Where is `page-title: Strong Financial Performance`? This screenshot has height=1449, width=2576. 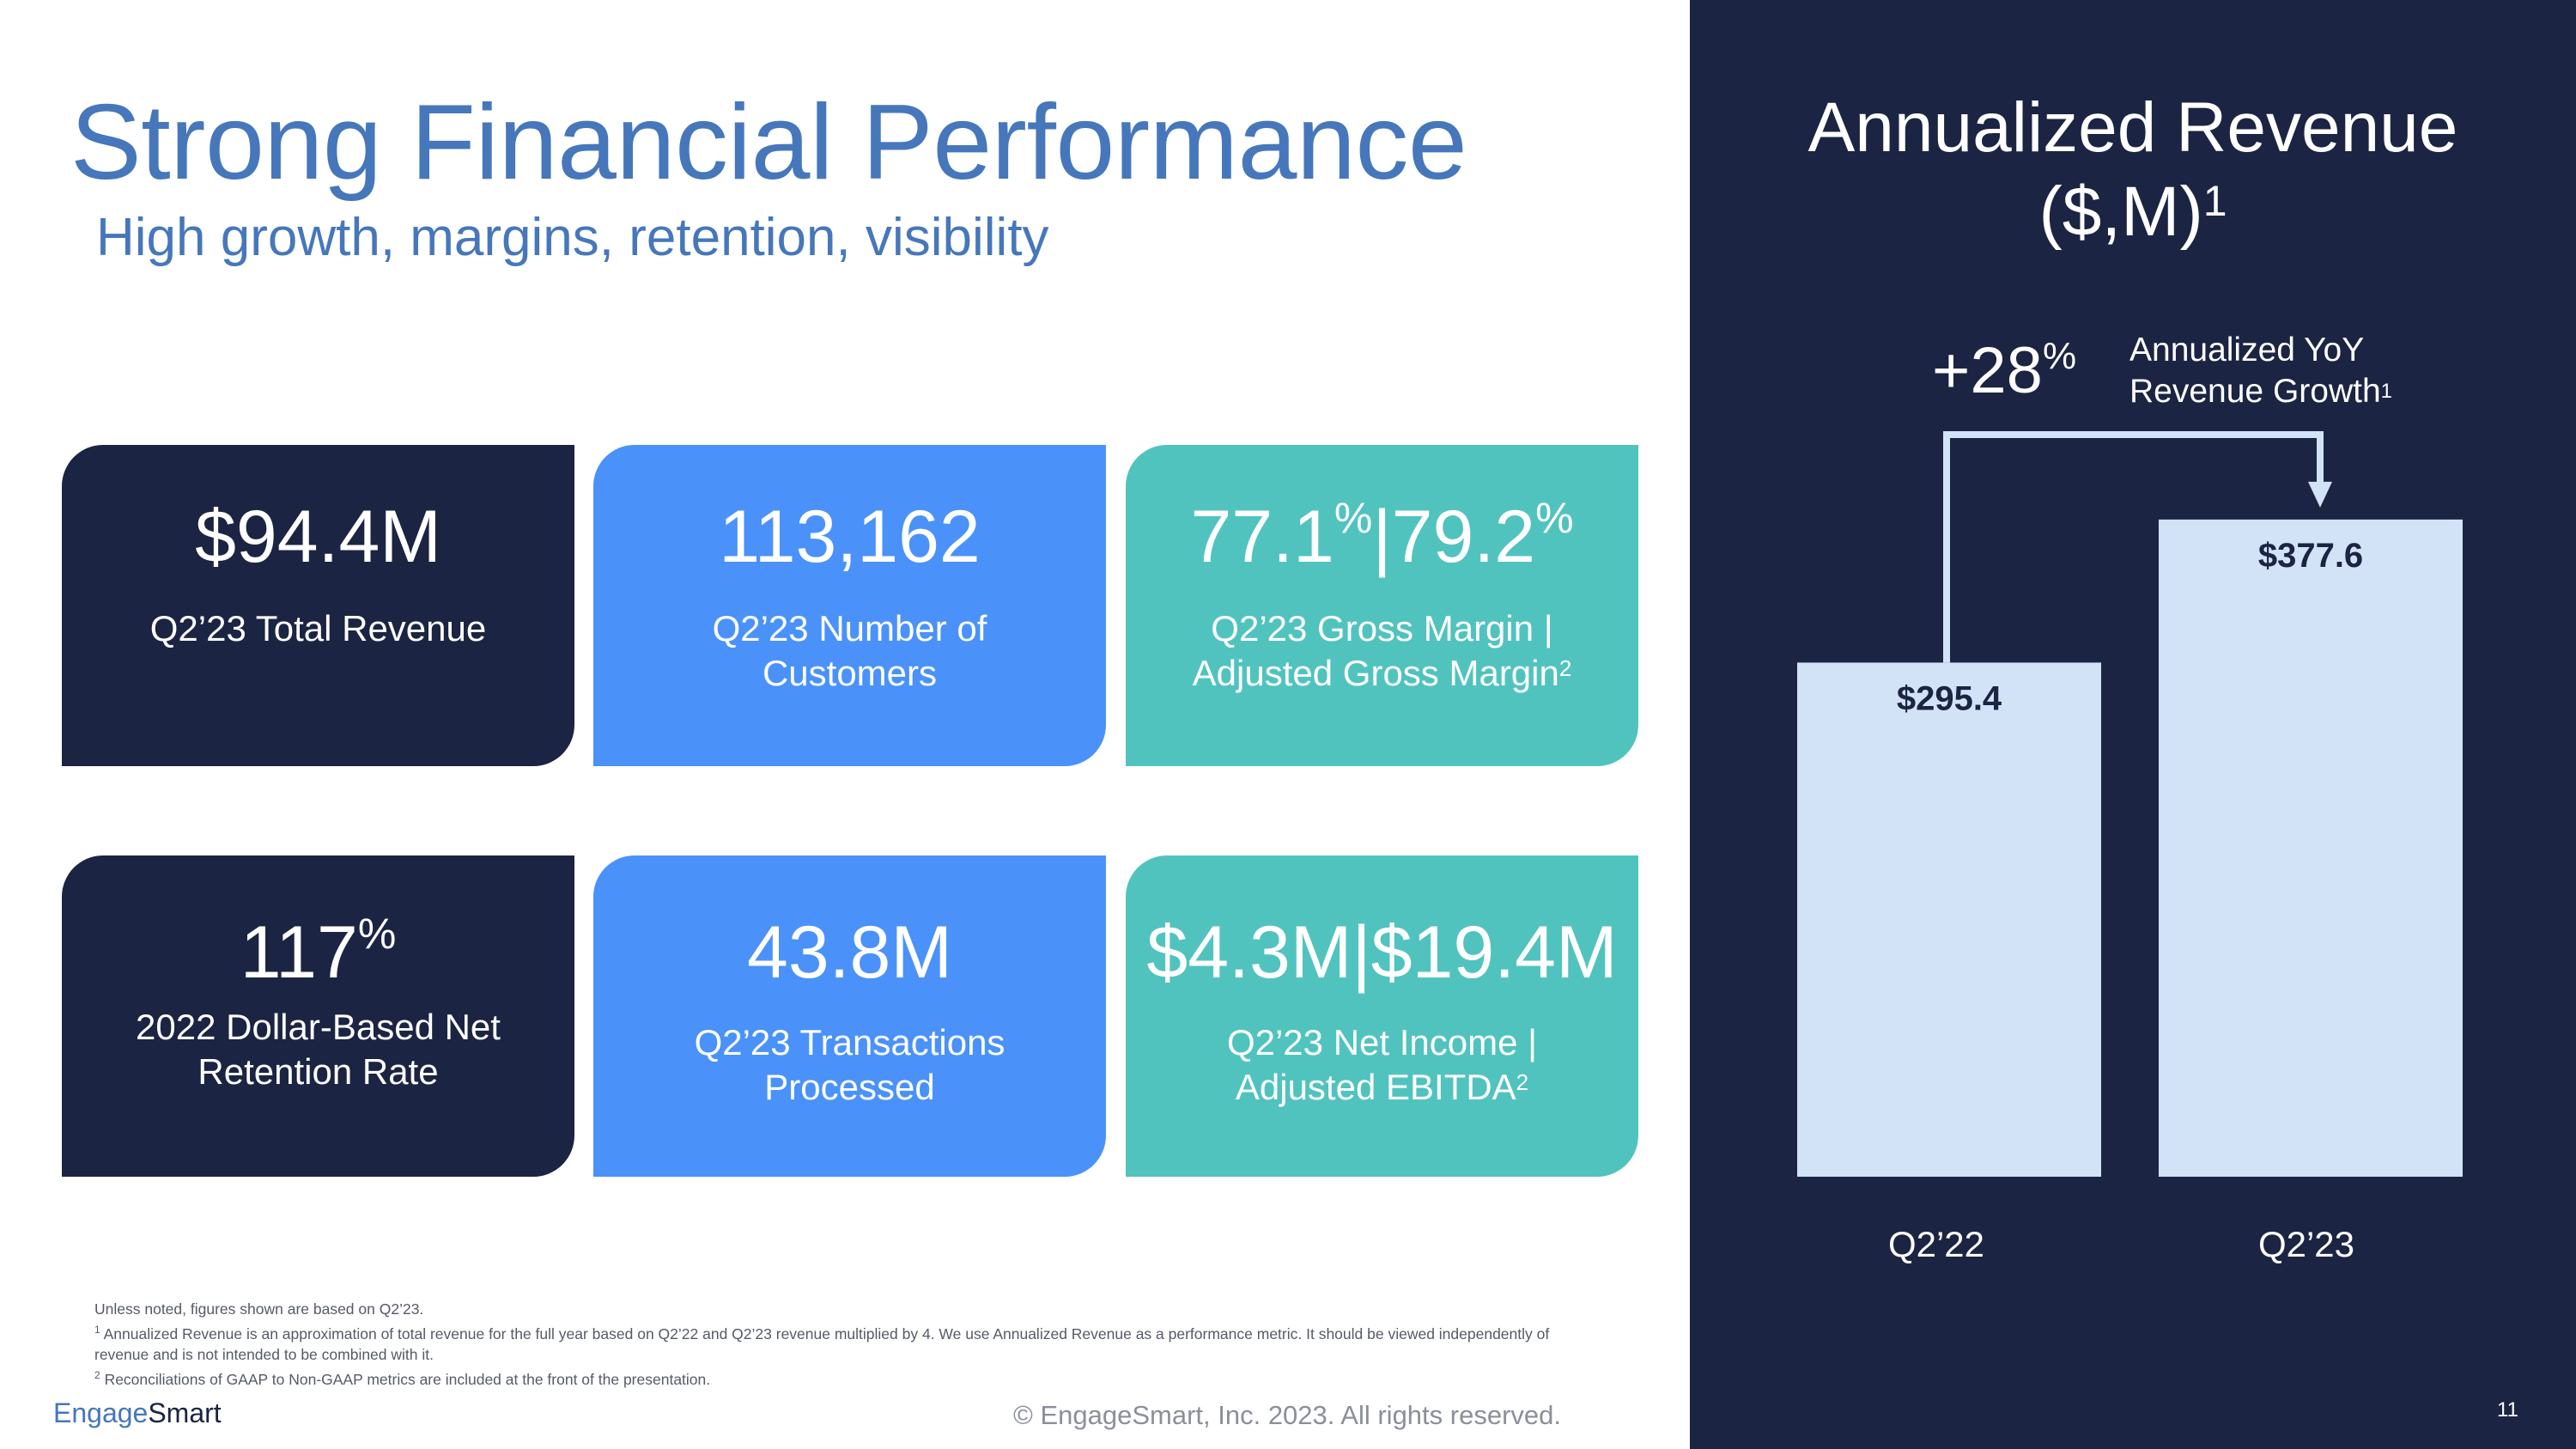 page-title: Strong Financial Performance is located at coordinates (768, 142).